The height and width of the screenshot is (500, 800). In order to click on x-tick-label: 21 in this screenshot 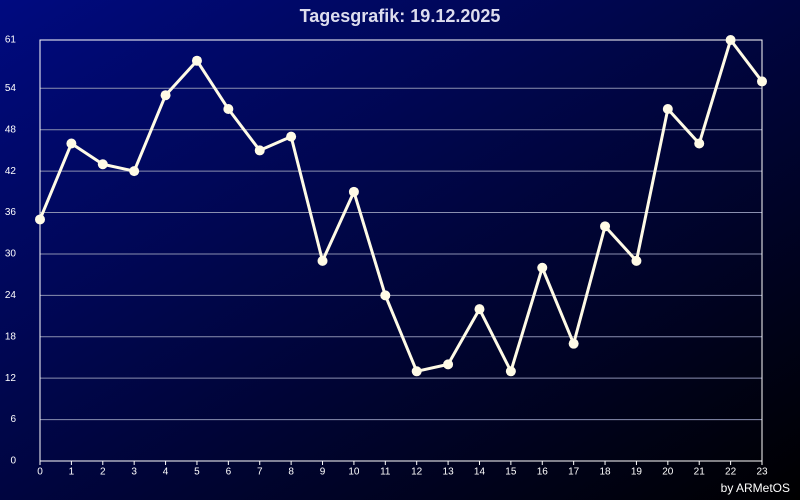, I will do `click(700, 472)`.